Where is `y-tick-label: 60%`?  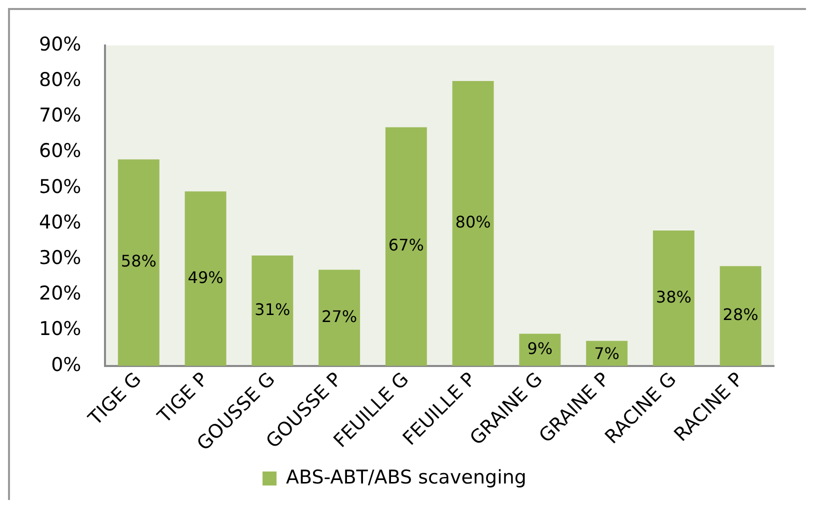 y-tick-label: 60% is located at coordinates (60, 151).